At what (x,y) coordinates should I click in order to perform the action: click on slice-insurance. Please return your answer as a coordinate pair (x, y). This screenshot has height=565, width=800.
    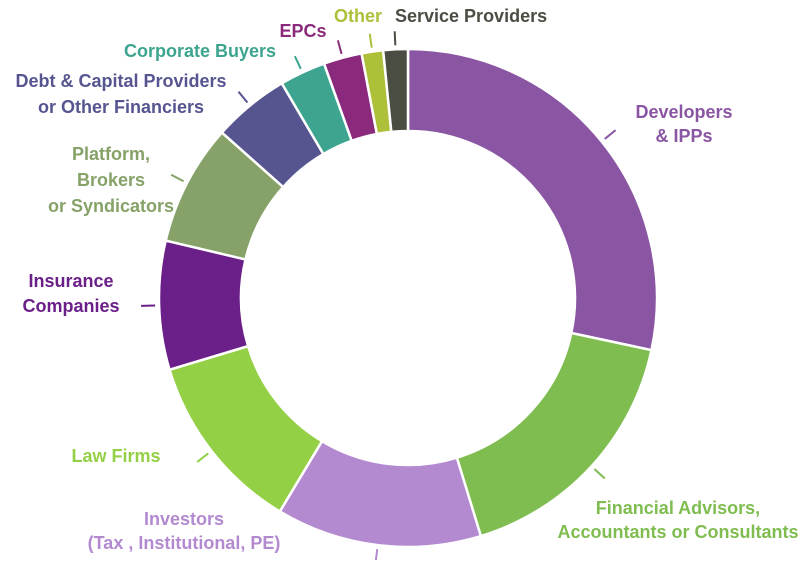
    Looking at the image, I should click on (203, 305).